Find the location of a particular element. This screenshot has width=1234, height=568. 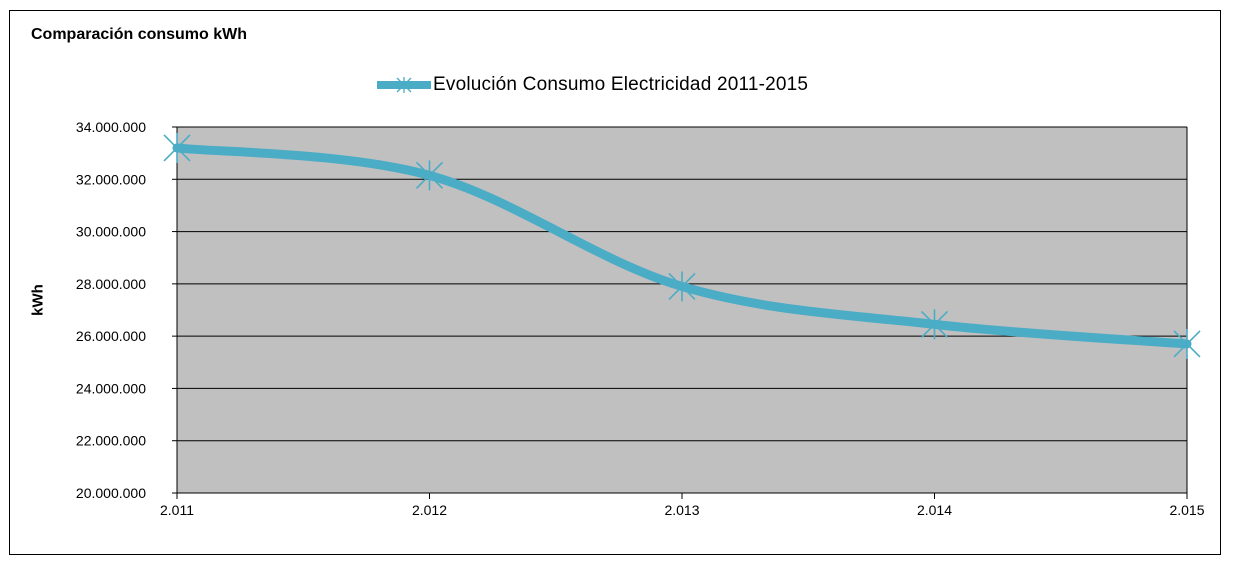

y-tick-label: 32.000.000 is located at coordinates (111, 179).